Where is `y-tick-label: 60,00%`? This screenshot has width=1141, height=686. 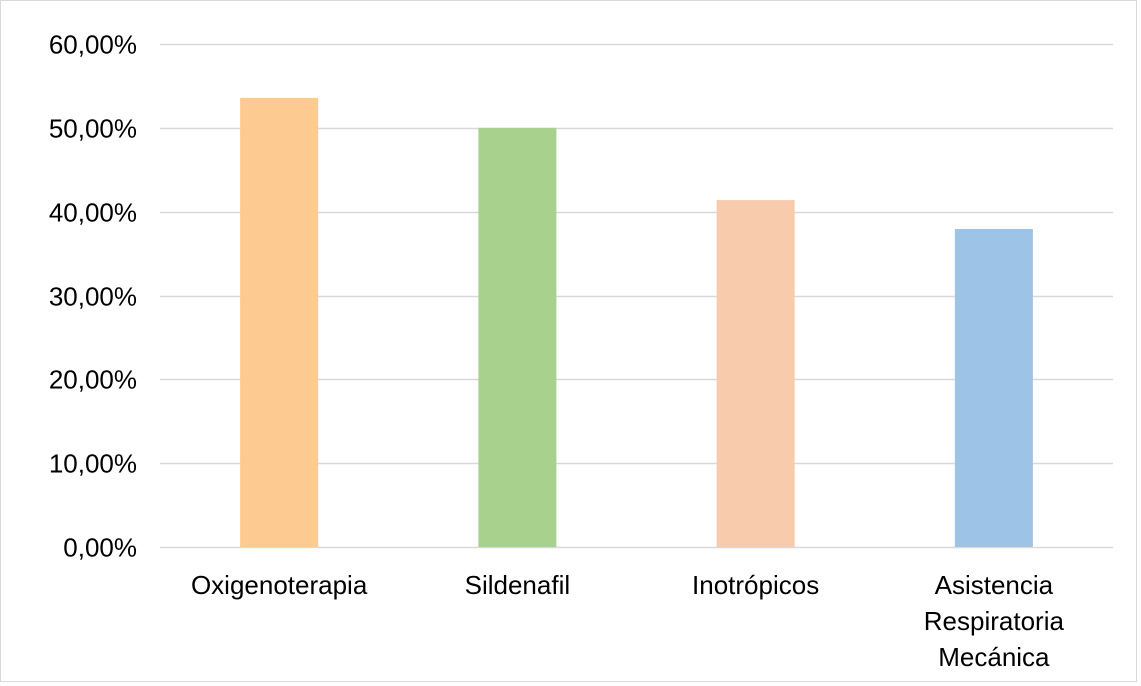
y-tick-label: 60,00% is located at coordinates (93, 45).